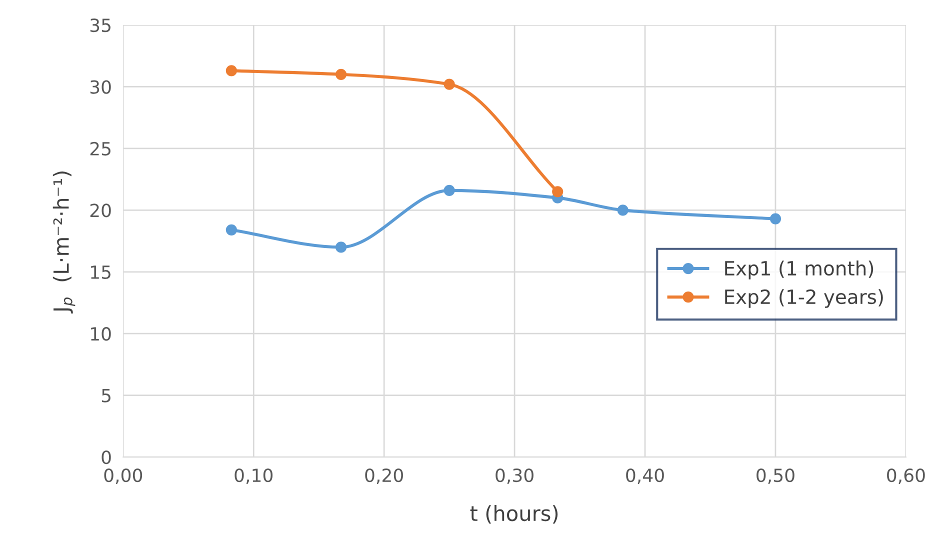 This screenshot has width=933, height=556. I want to click on x-axis-title: t (hours), so click(514, 514).